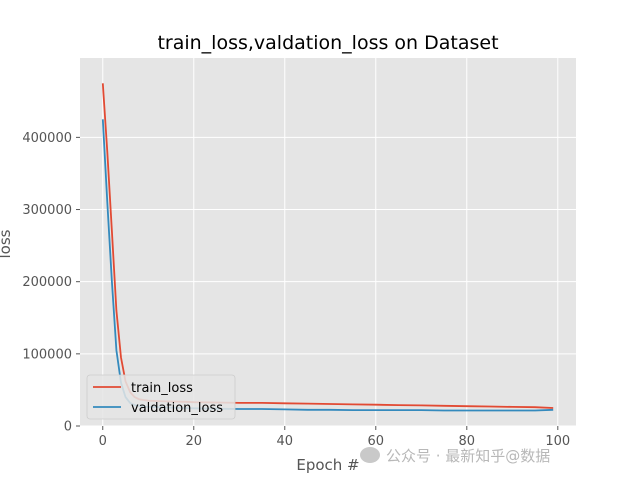 Image resolution: width=640 pixels, height=480 pixels. I want to click on wechat-logo-icon, so click(370, 455).